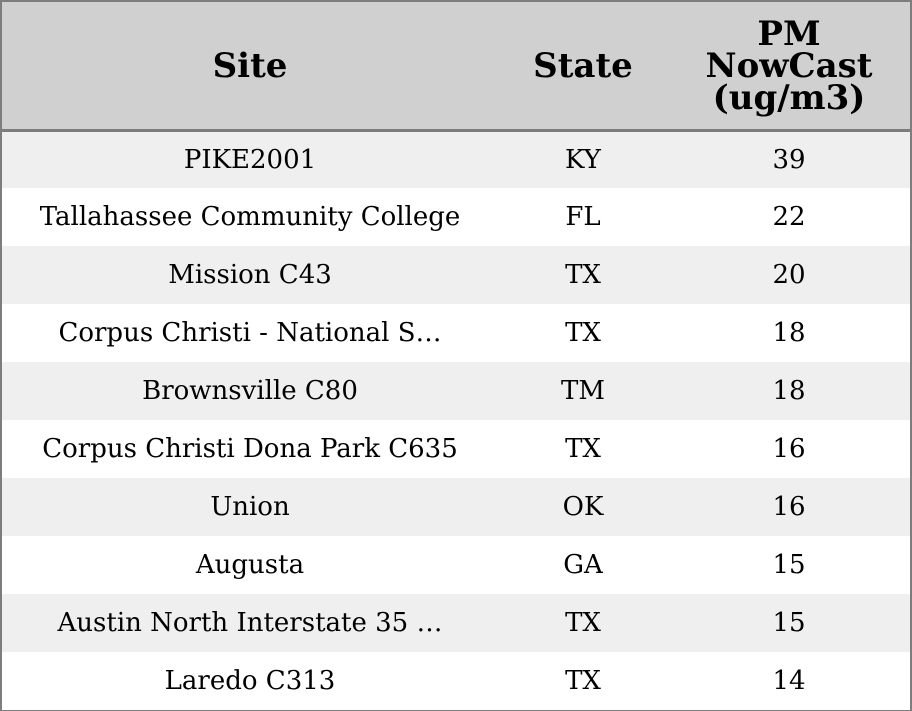 The height and width of the screenshot is (711, 912). What do you see at coordinates (456, 507) in the screenshot?
I see `table-row: Union OK 16` at bounding box center [456, 507].